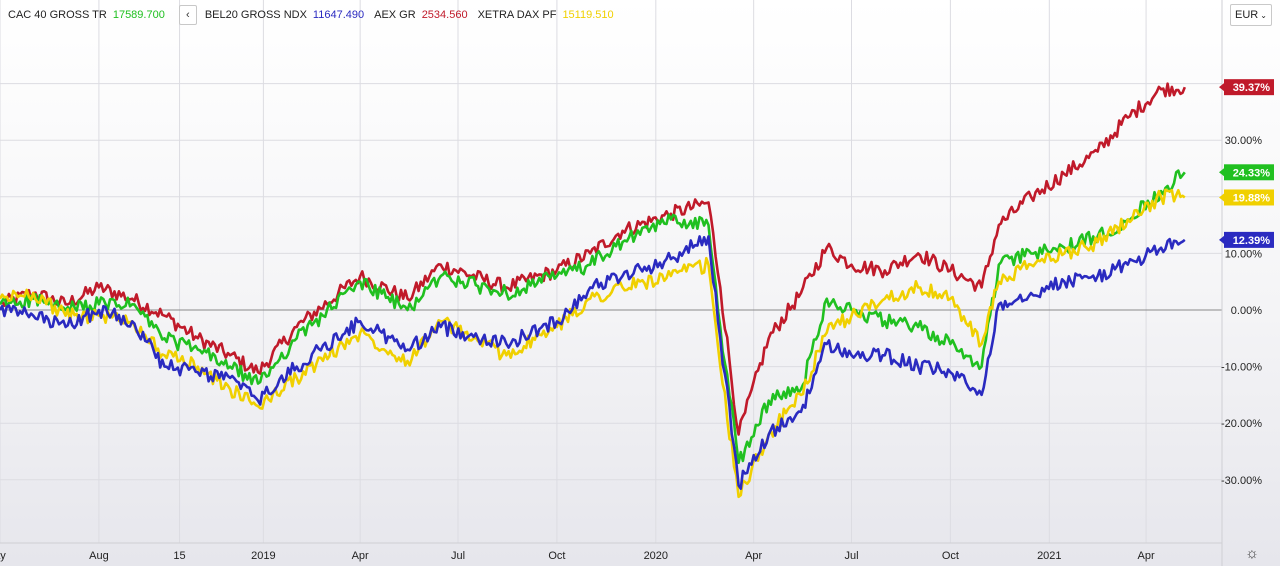 This screenshot has height=566, width=1280. I want to click on legend-series-name: AEX GR, so click(395, 15).